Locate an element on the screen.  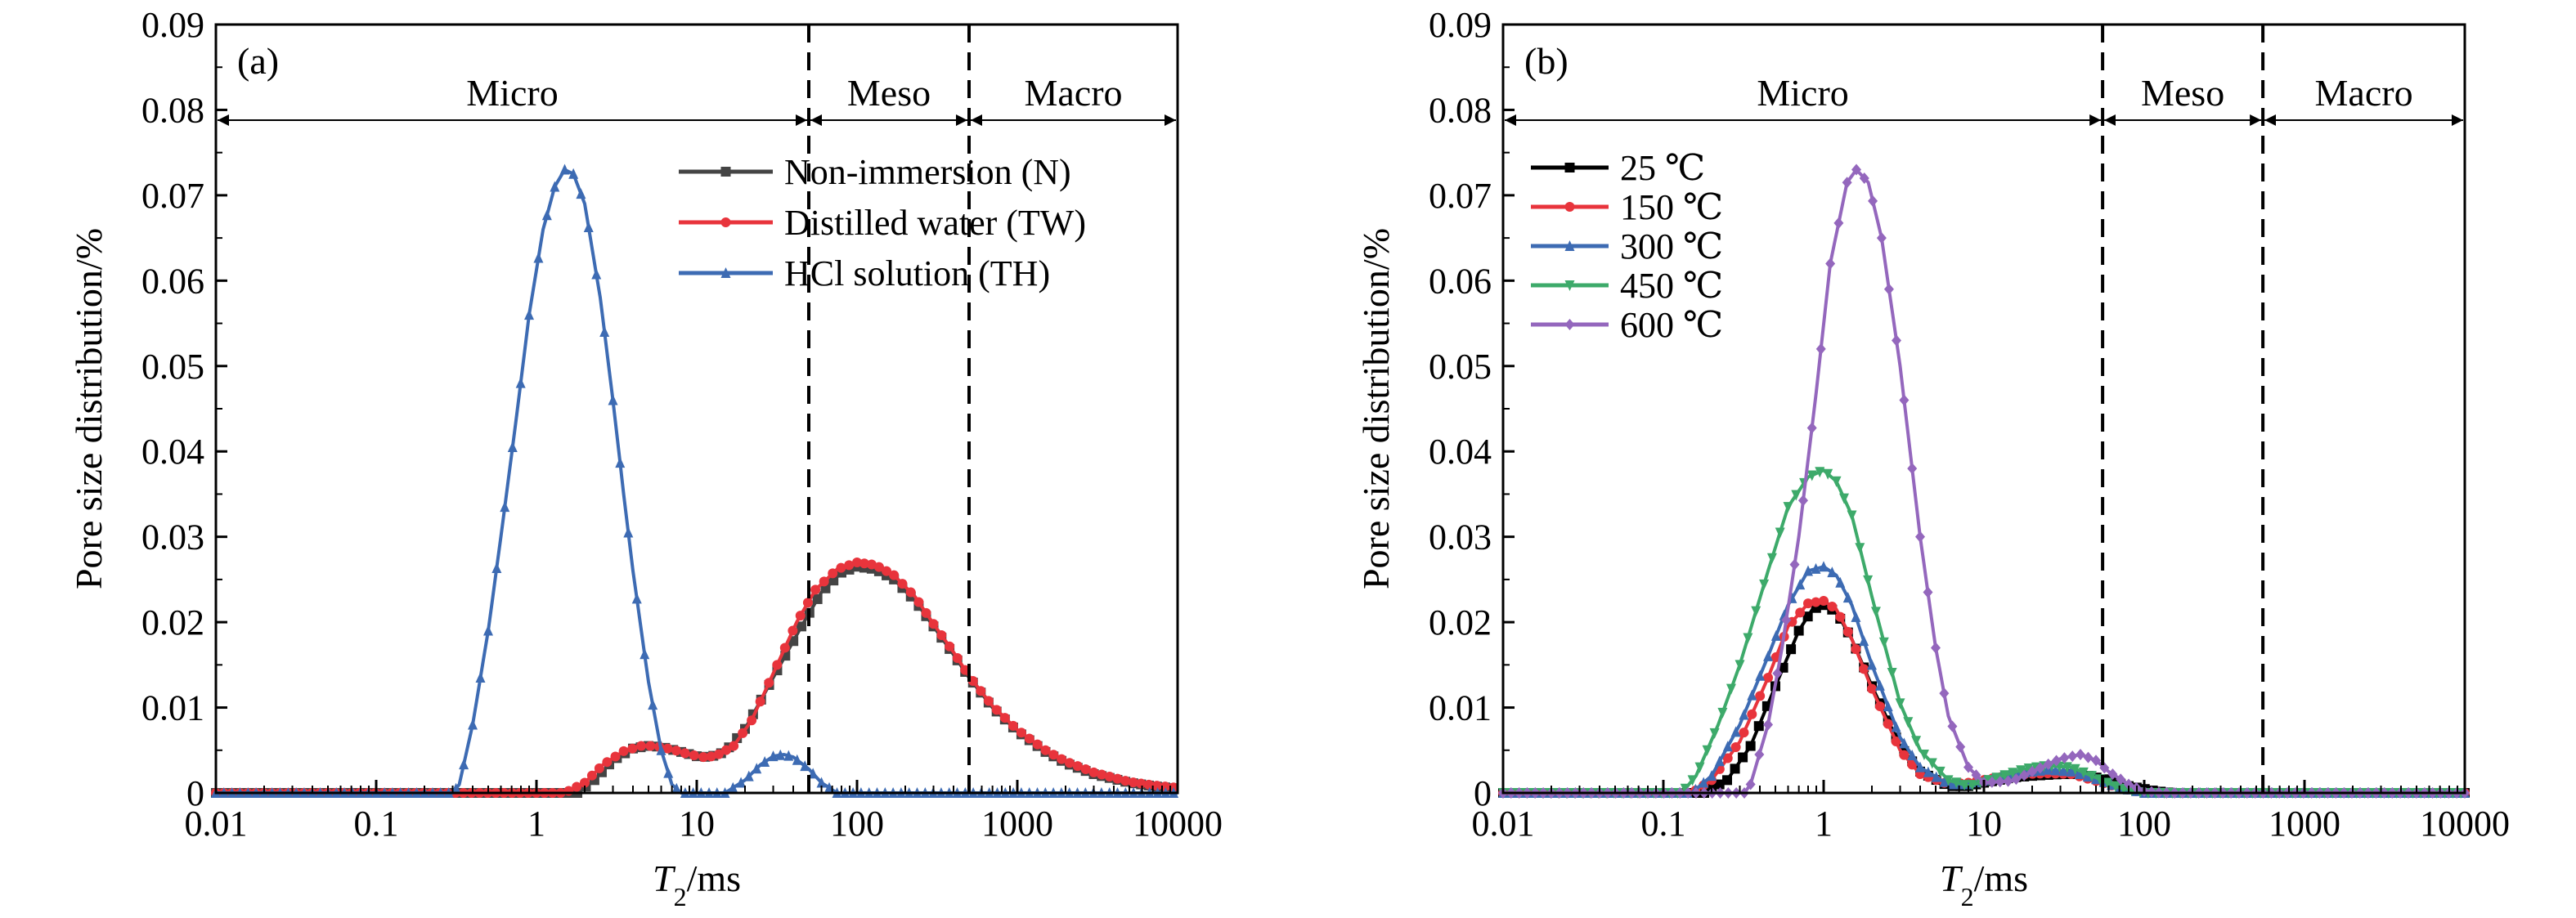
legend-item-0: 25 ℃ is located at coordinates (1618, 168).